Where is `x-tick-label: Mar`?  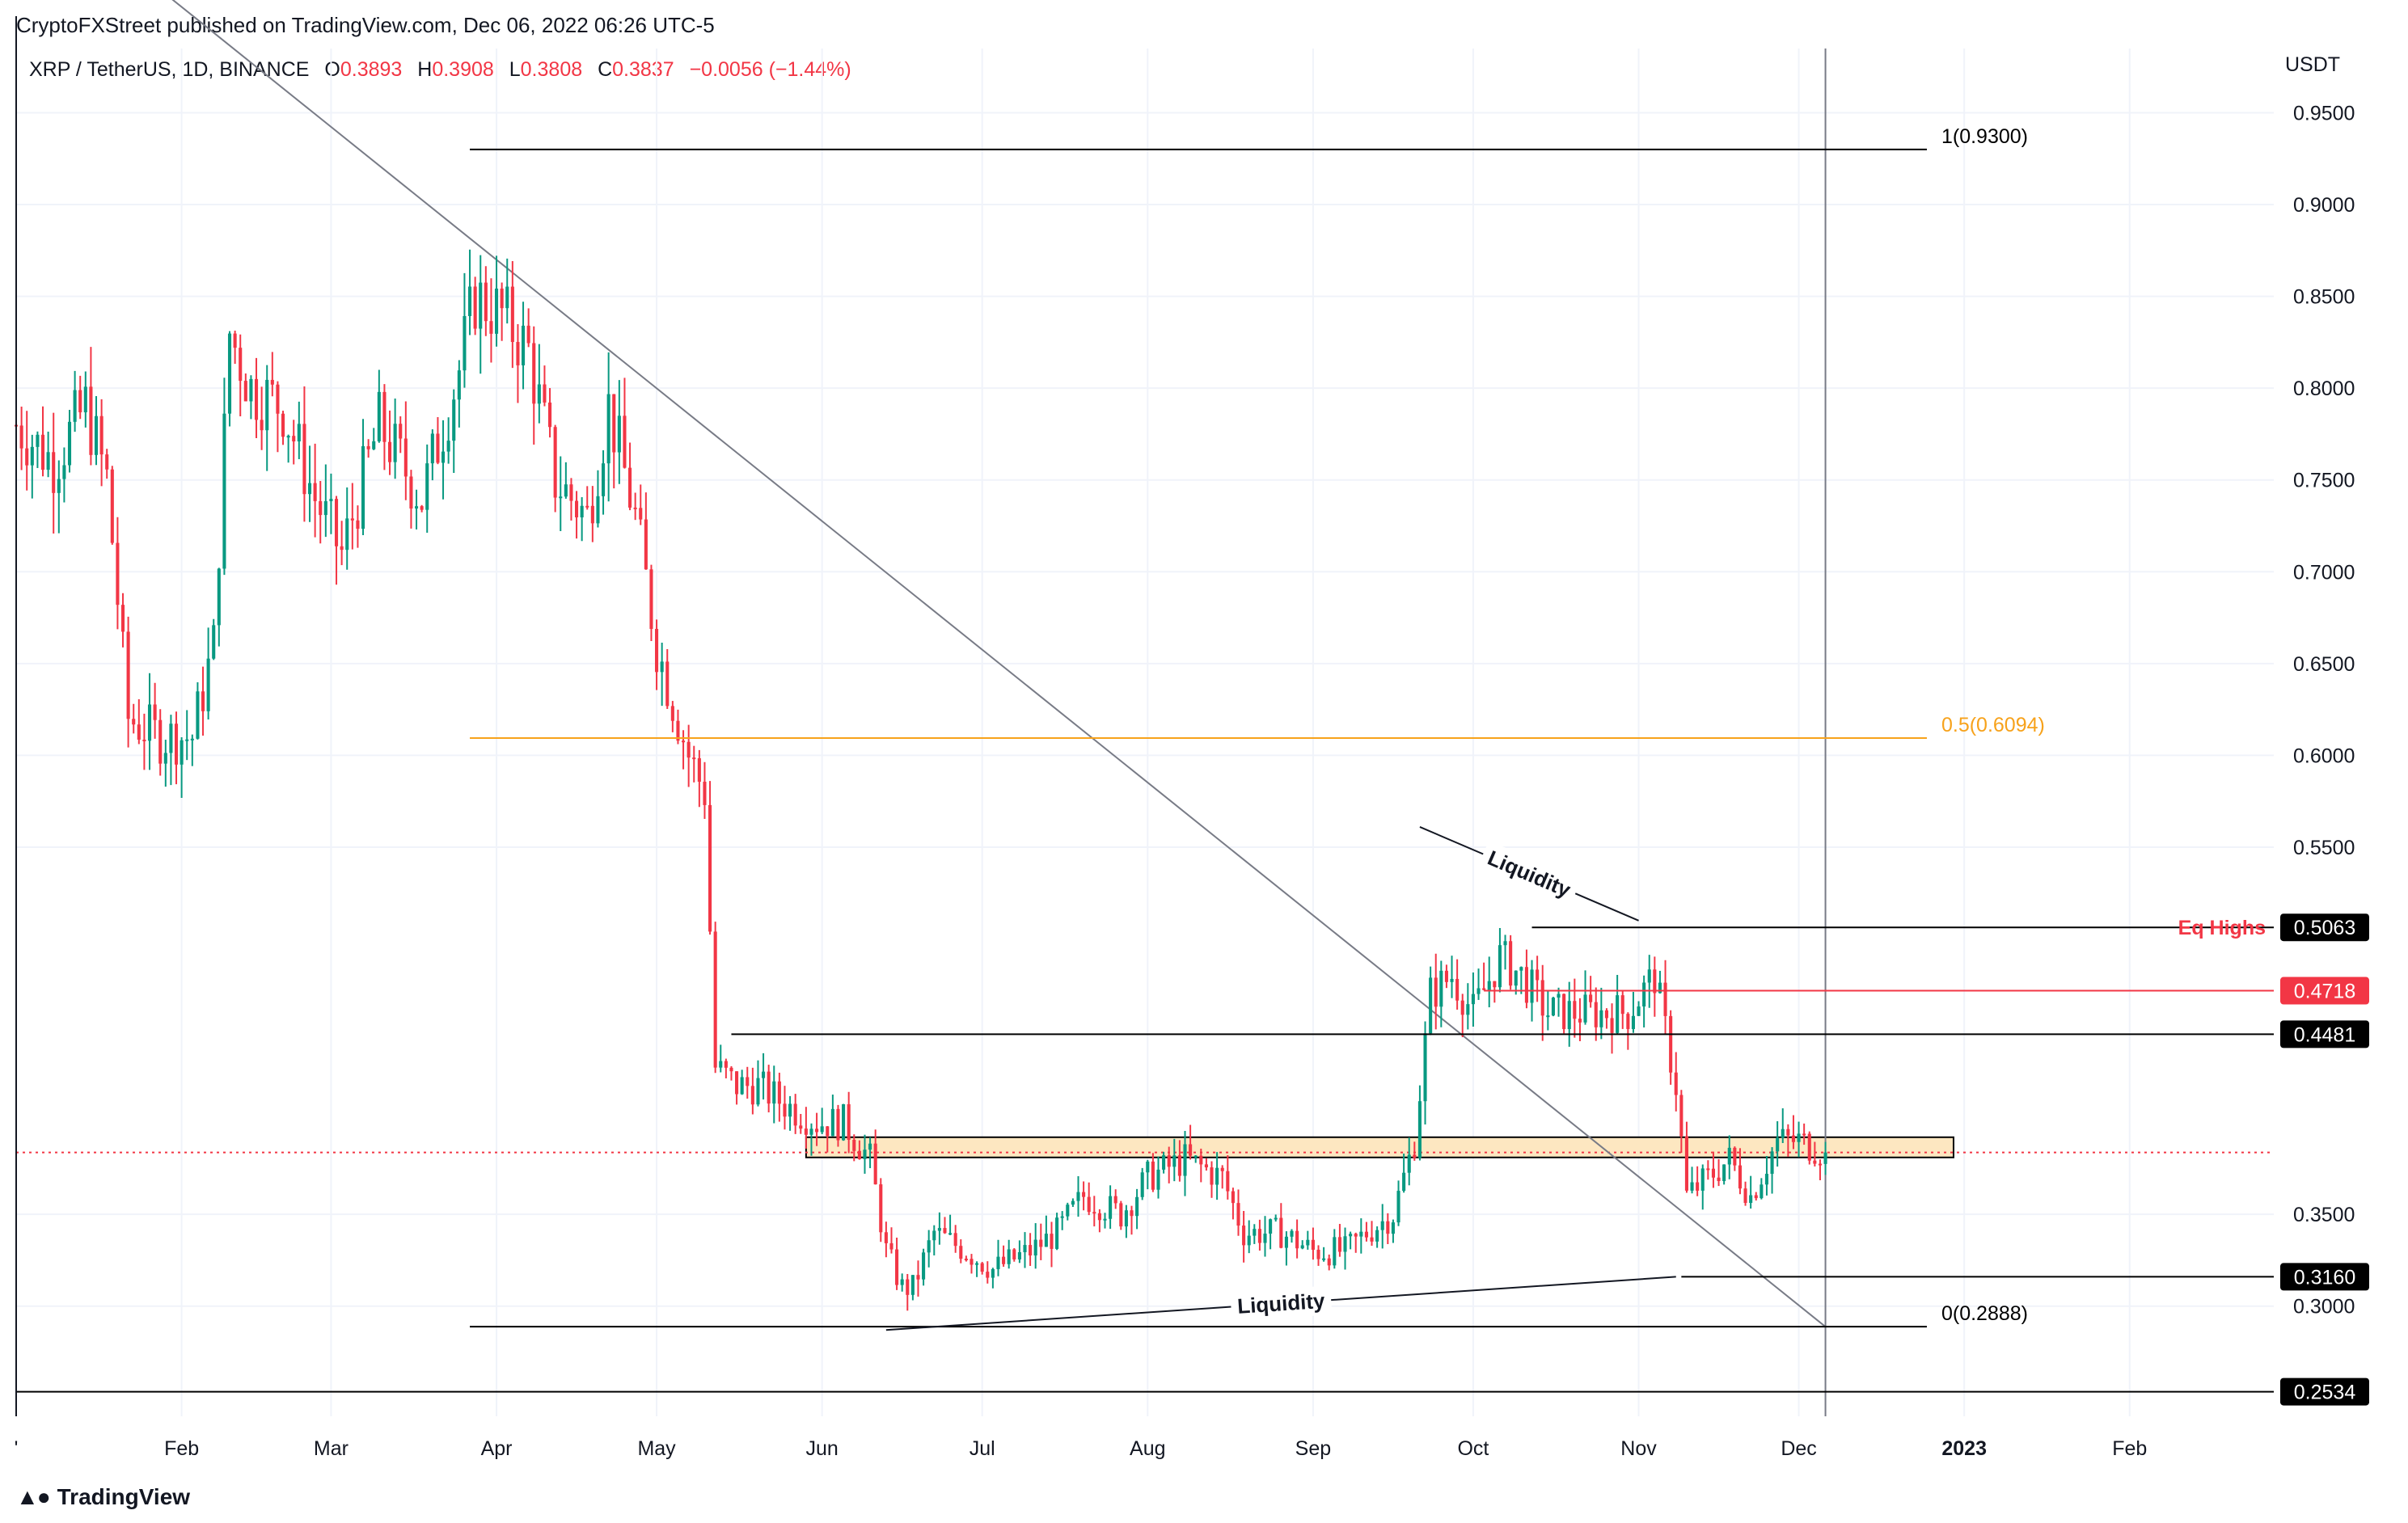 x-tick-label: Mar is located at coordinates (331, 1448).